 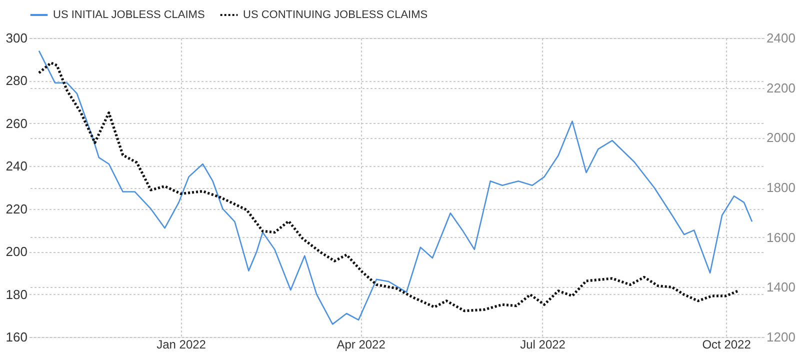 What do you see at coordinates (781, 337) in the screenshot?
I see `y2-tick-label: 1200` at bounding box center [781, 337].